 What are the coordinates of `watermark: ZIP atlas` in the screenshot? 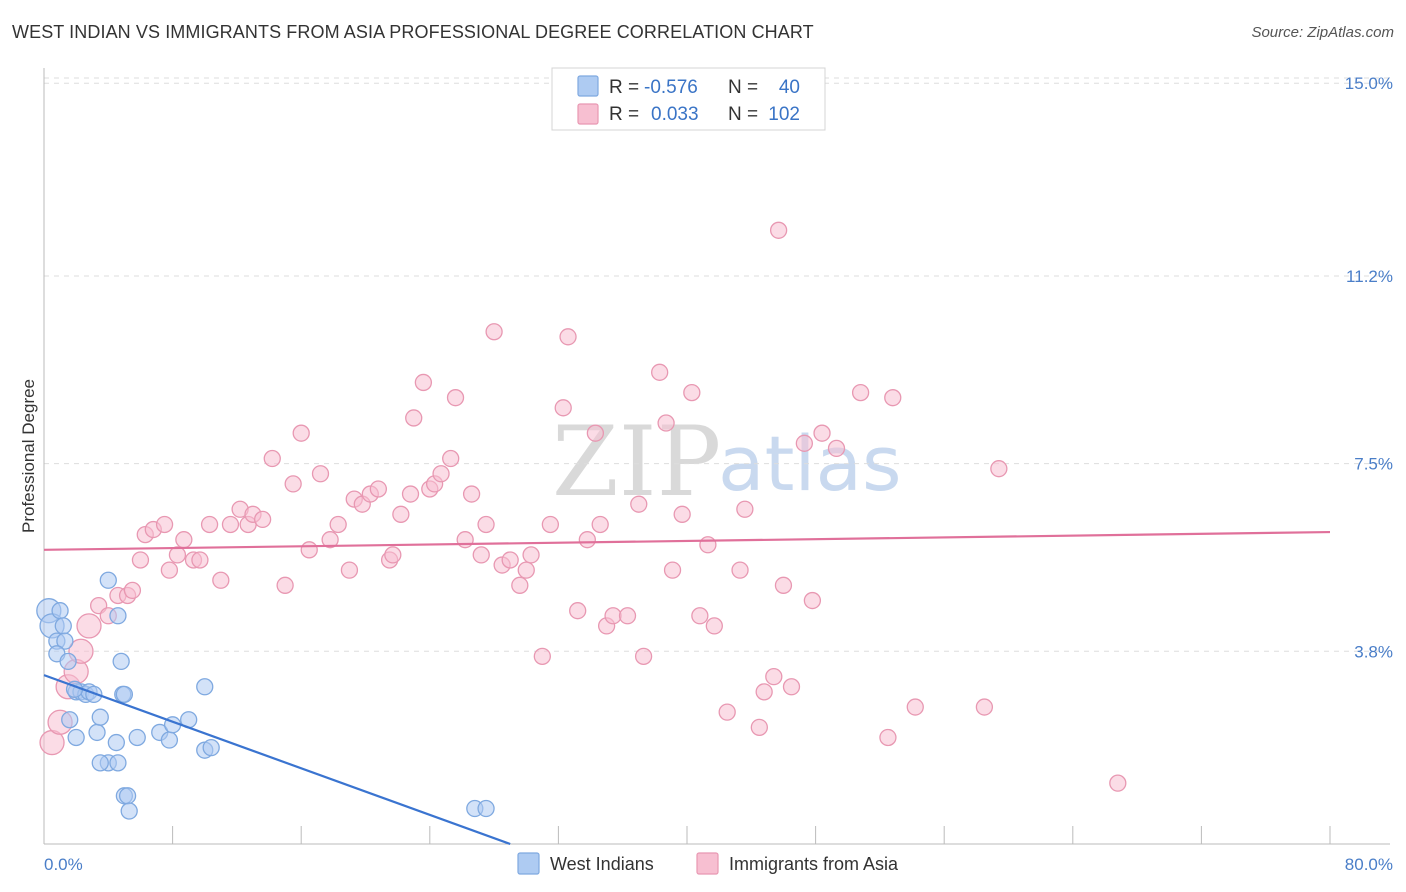 It's located at (727, 462).